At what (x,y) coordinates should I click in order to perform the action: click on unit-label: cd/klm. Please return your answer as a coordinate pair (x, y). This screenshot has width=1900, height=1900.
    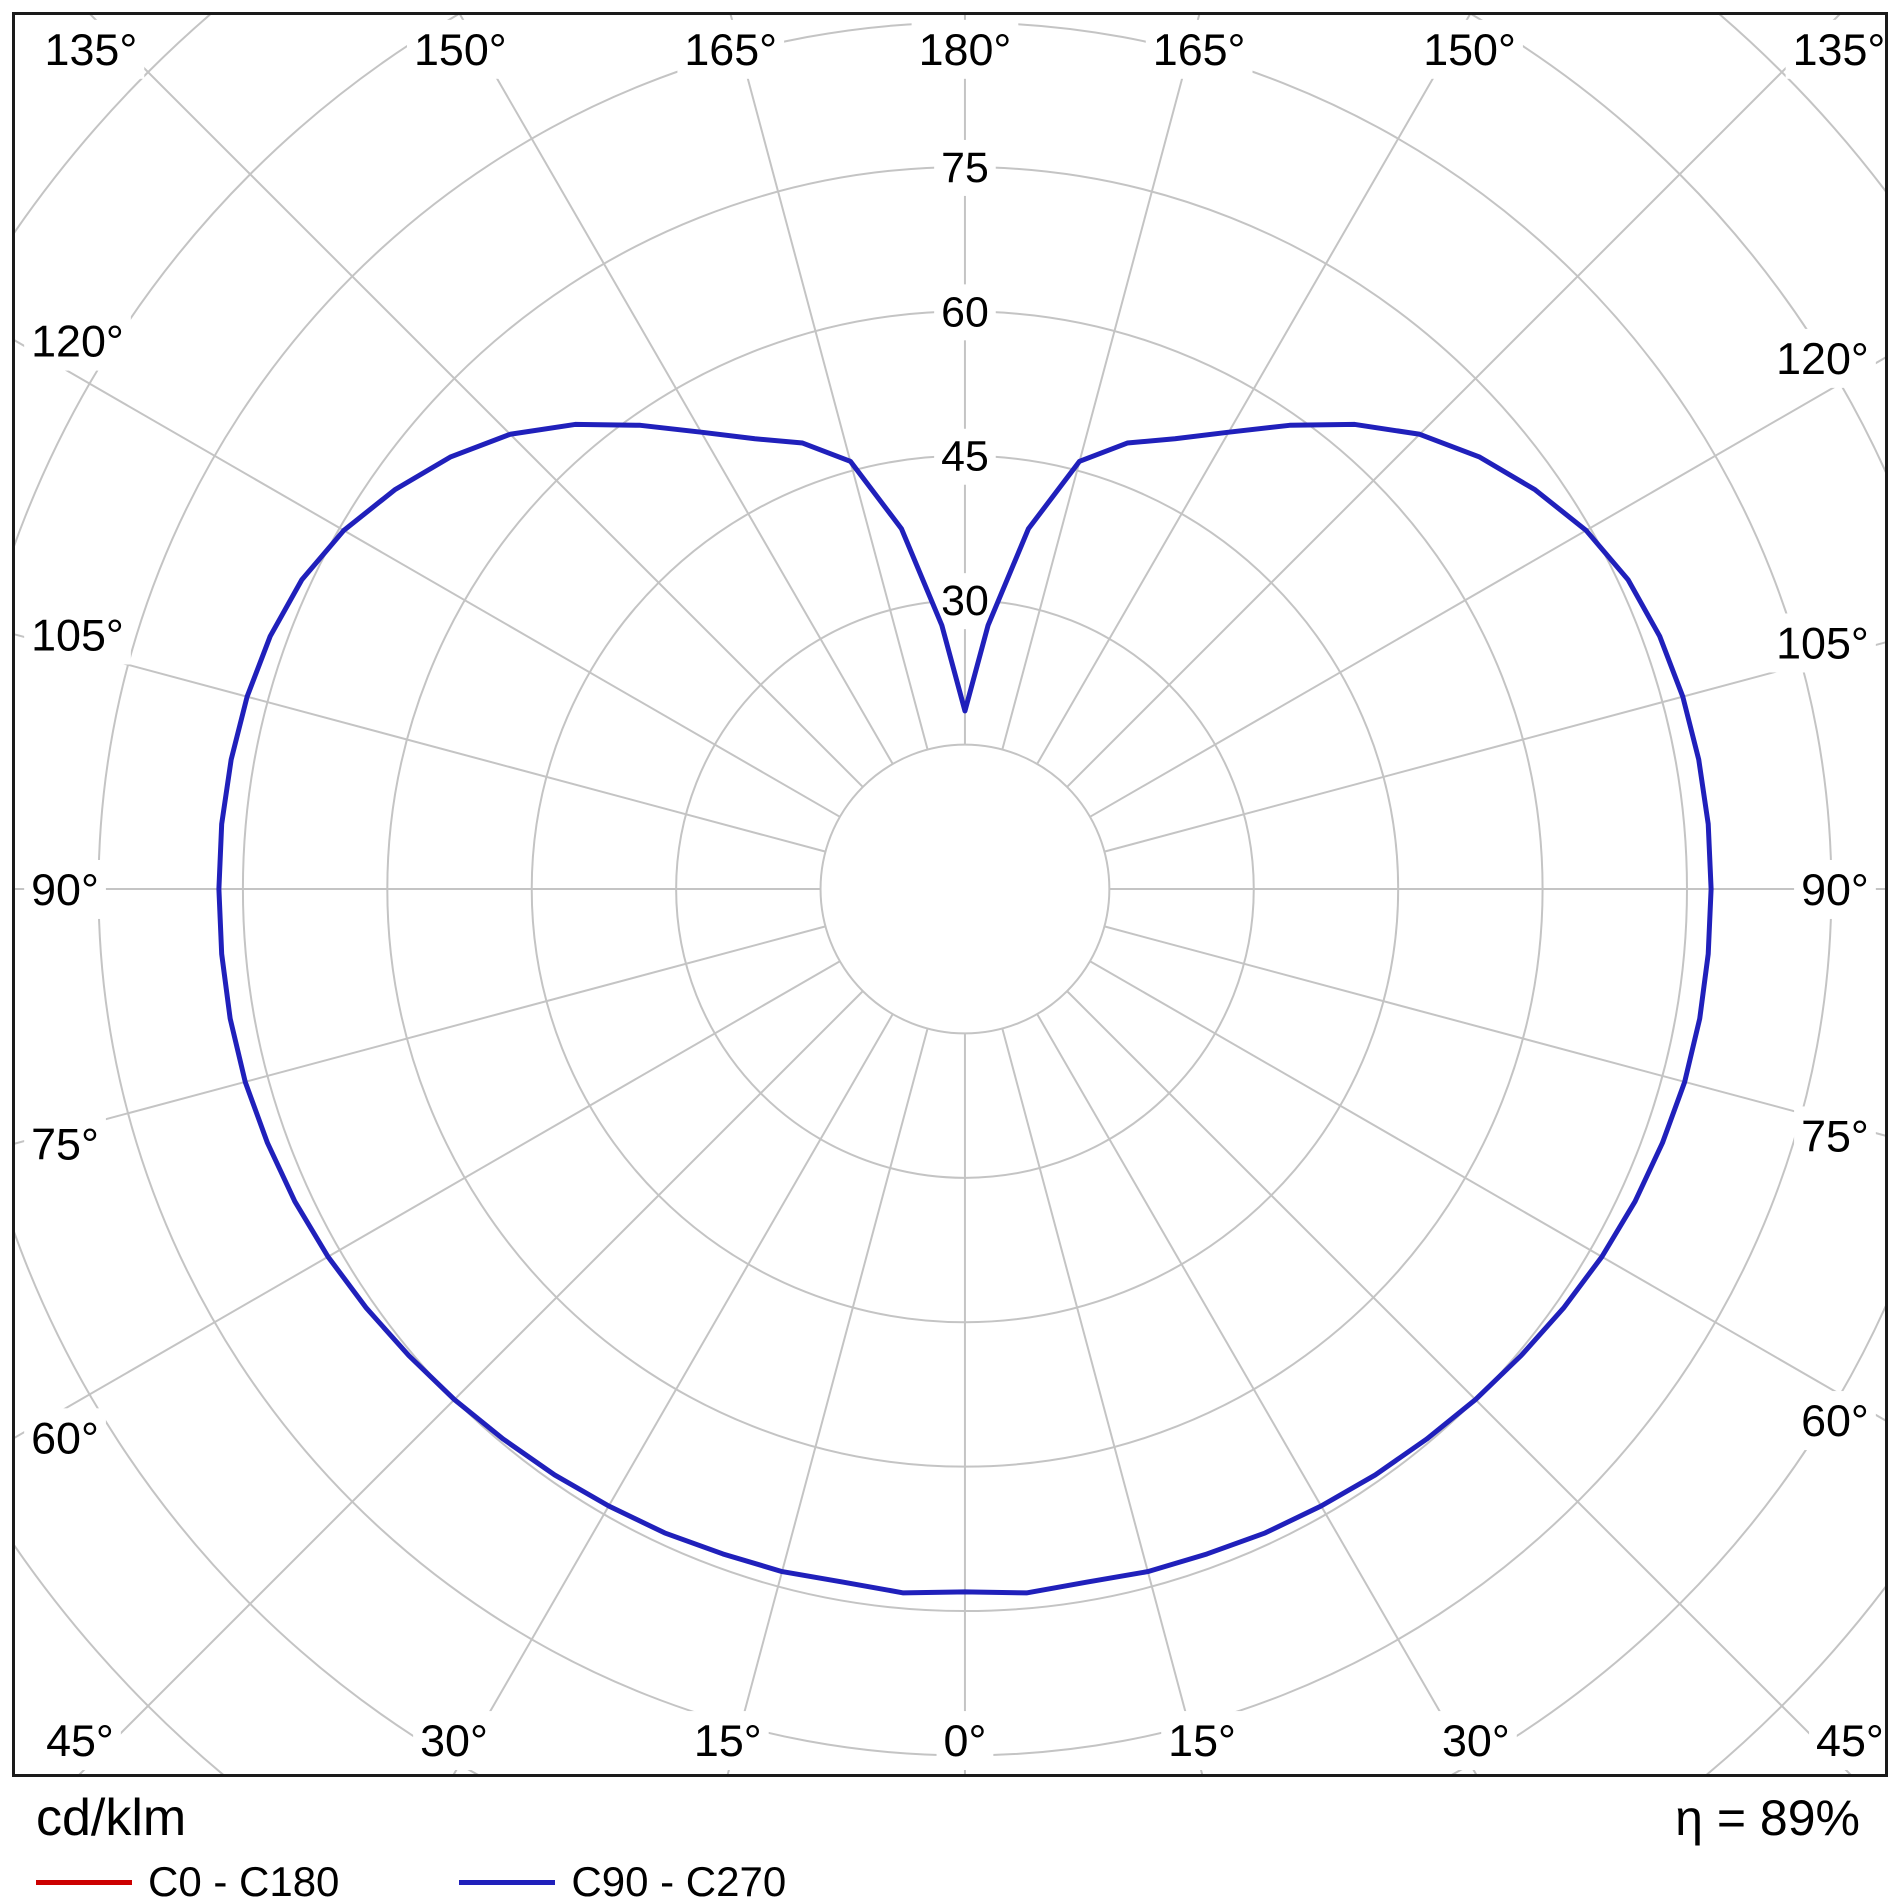
    Looking at the image, I should click on (111, 1818).